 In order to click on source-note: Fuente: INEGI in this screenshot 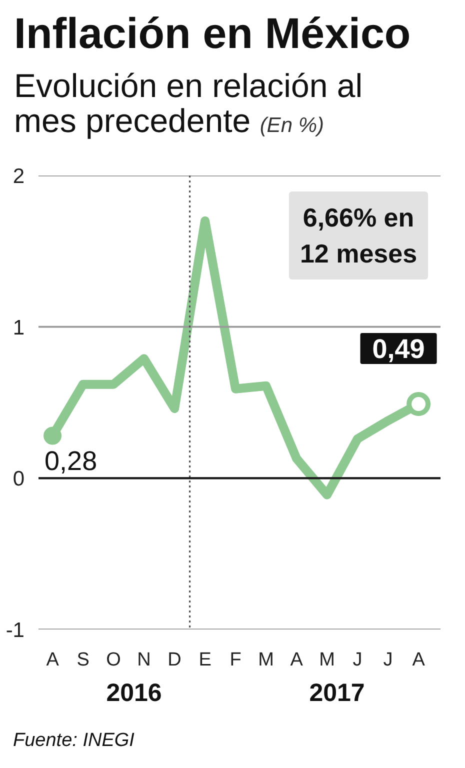, I will do `click(73, 741)`.